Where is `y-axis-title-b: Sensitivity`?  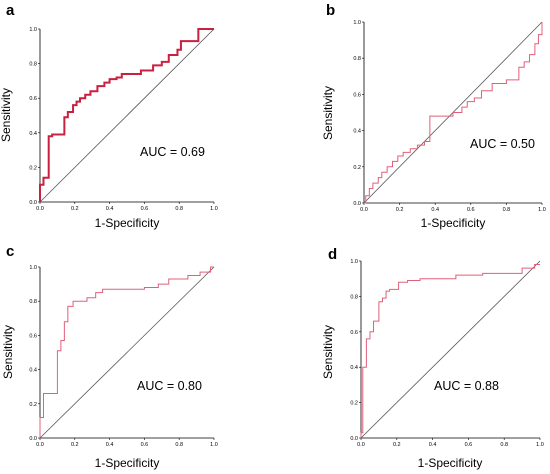 y-axis-title-b: Sensitivity is located at coordinates (328, 113).